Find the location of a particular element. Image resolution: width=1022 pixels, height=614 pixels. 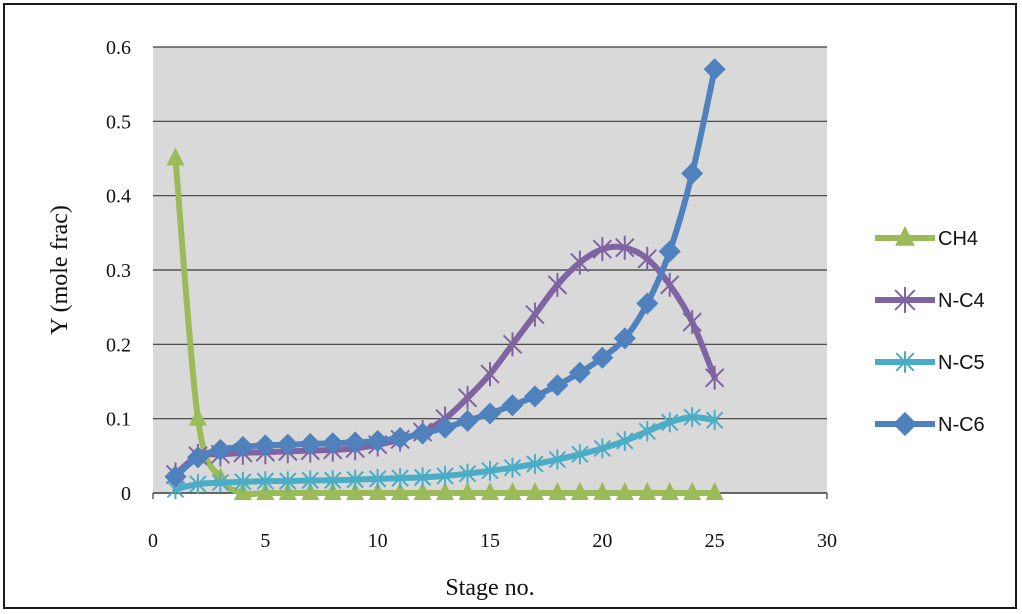

y-axis-title: Y (mole frac) is located at coordinates (60, 270).